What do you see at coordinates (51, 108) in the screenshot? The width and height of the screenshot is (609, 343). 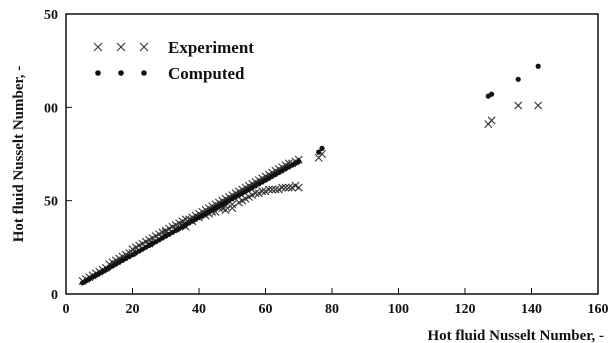 I see `y-tick-label: 00` at bounding box center [51, 108].